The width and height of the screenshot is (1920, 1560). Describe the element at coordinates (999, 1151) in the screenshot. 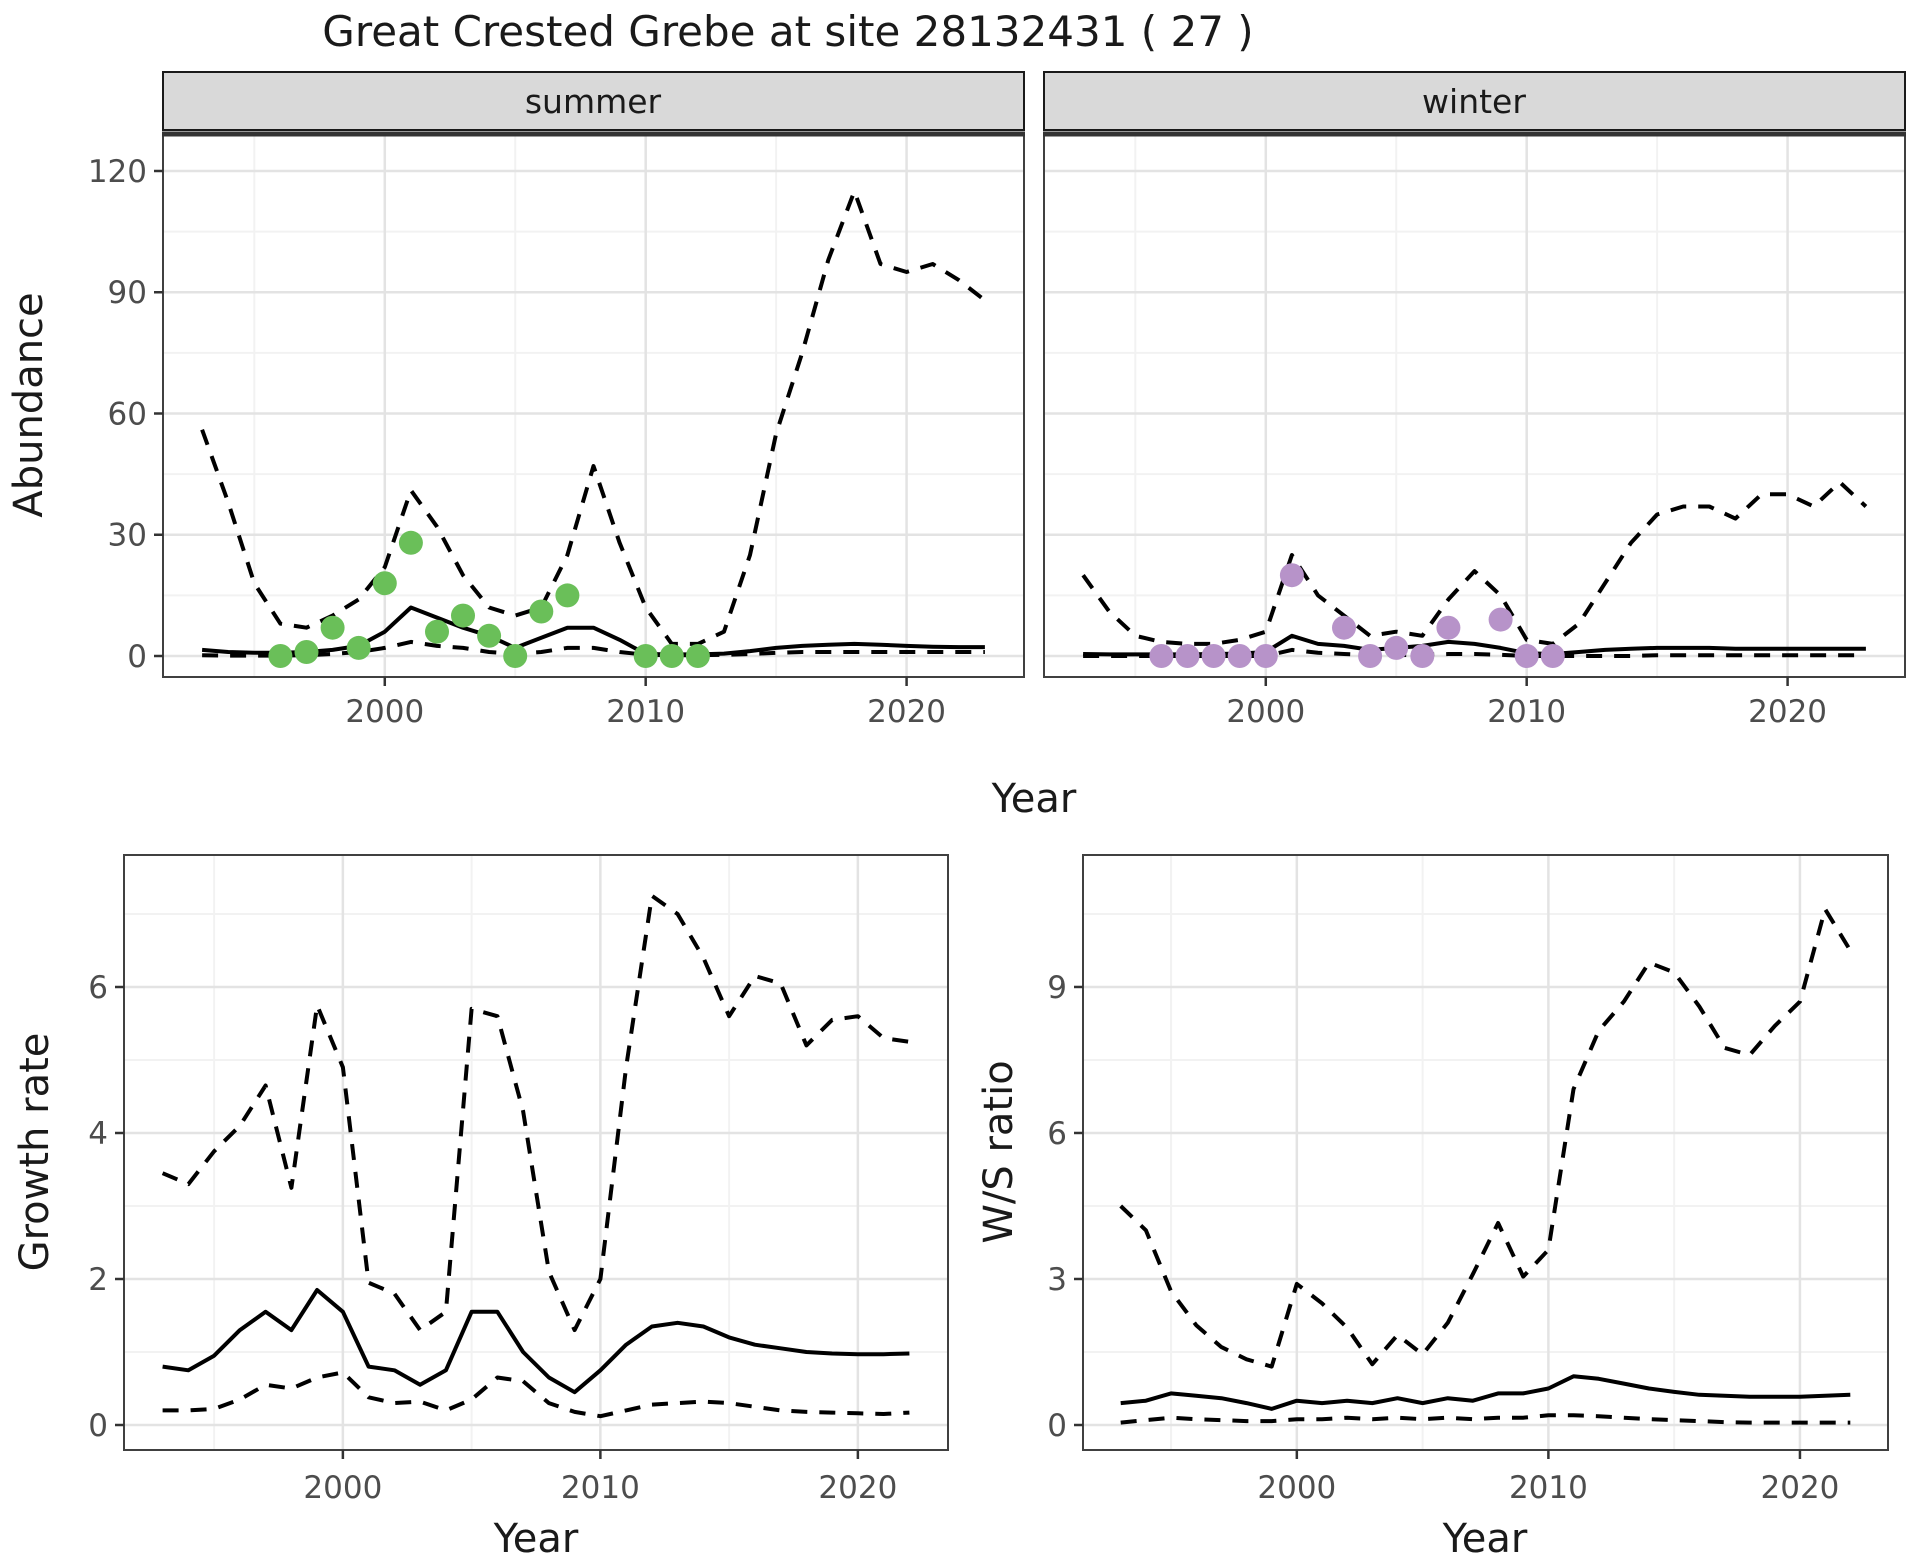

I see `y-axis-title-ws-ratio: W/S ratio` at that location.